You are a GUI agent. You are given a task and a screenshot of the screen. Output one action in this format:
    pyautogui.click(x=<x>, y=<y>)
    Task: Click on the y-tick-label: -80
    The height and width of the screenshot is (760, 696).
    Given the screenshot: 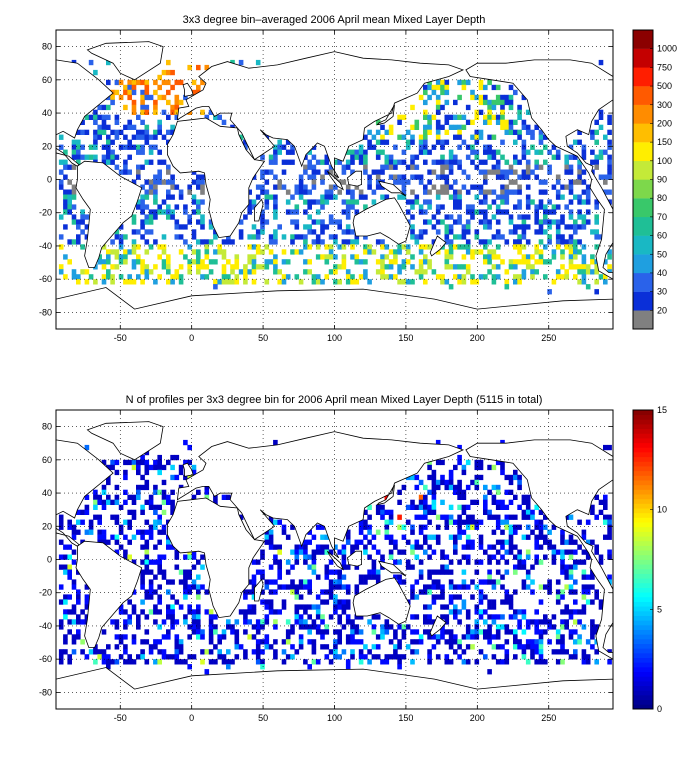 What is the action you would take?
    pyautogui.click(x=45, y=692)
    